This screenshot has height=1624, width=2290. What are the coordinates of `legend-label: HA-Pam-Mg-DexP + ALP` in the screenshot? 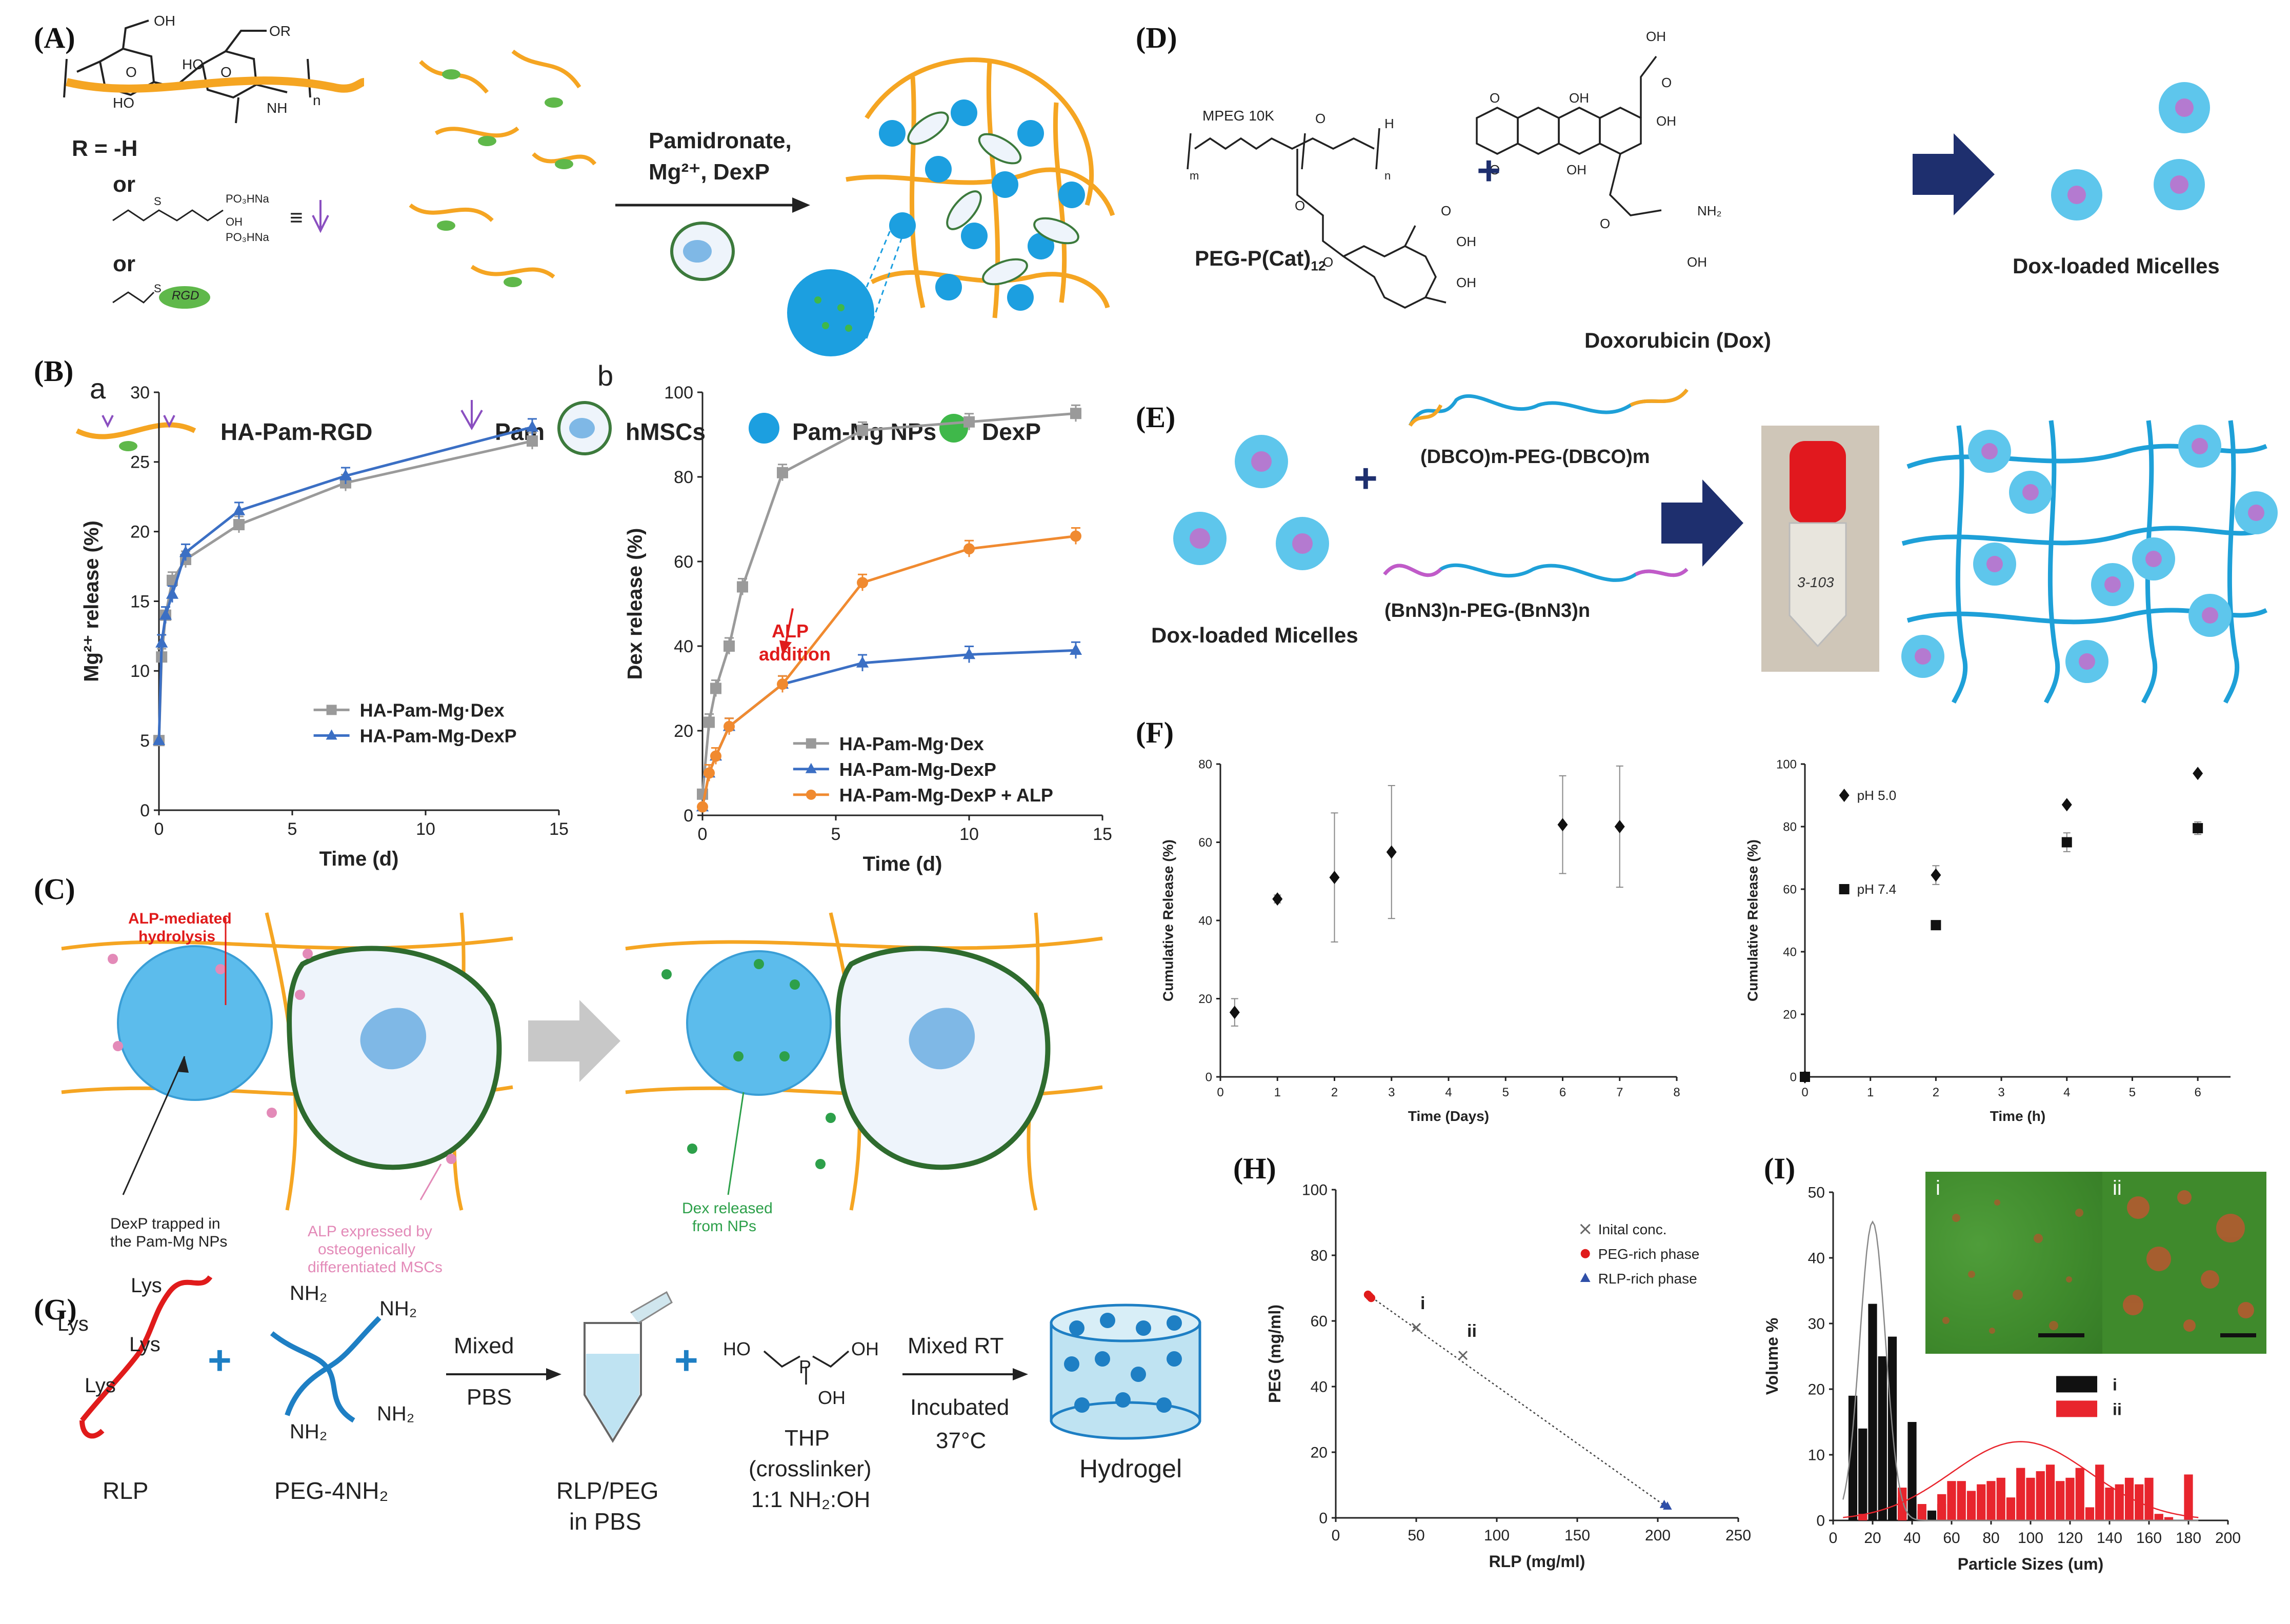 It's located at (946, 795).